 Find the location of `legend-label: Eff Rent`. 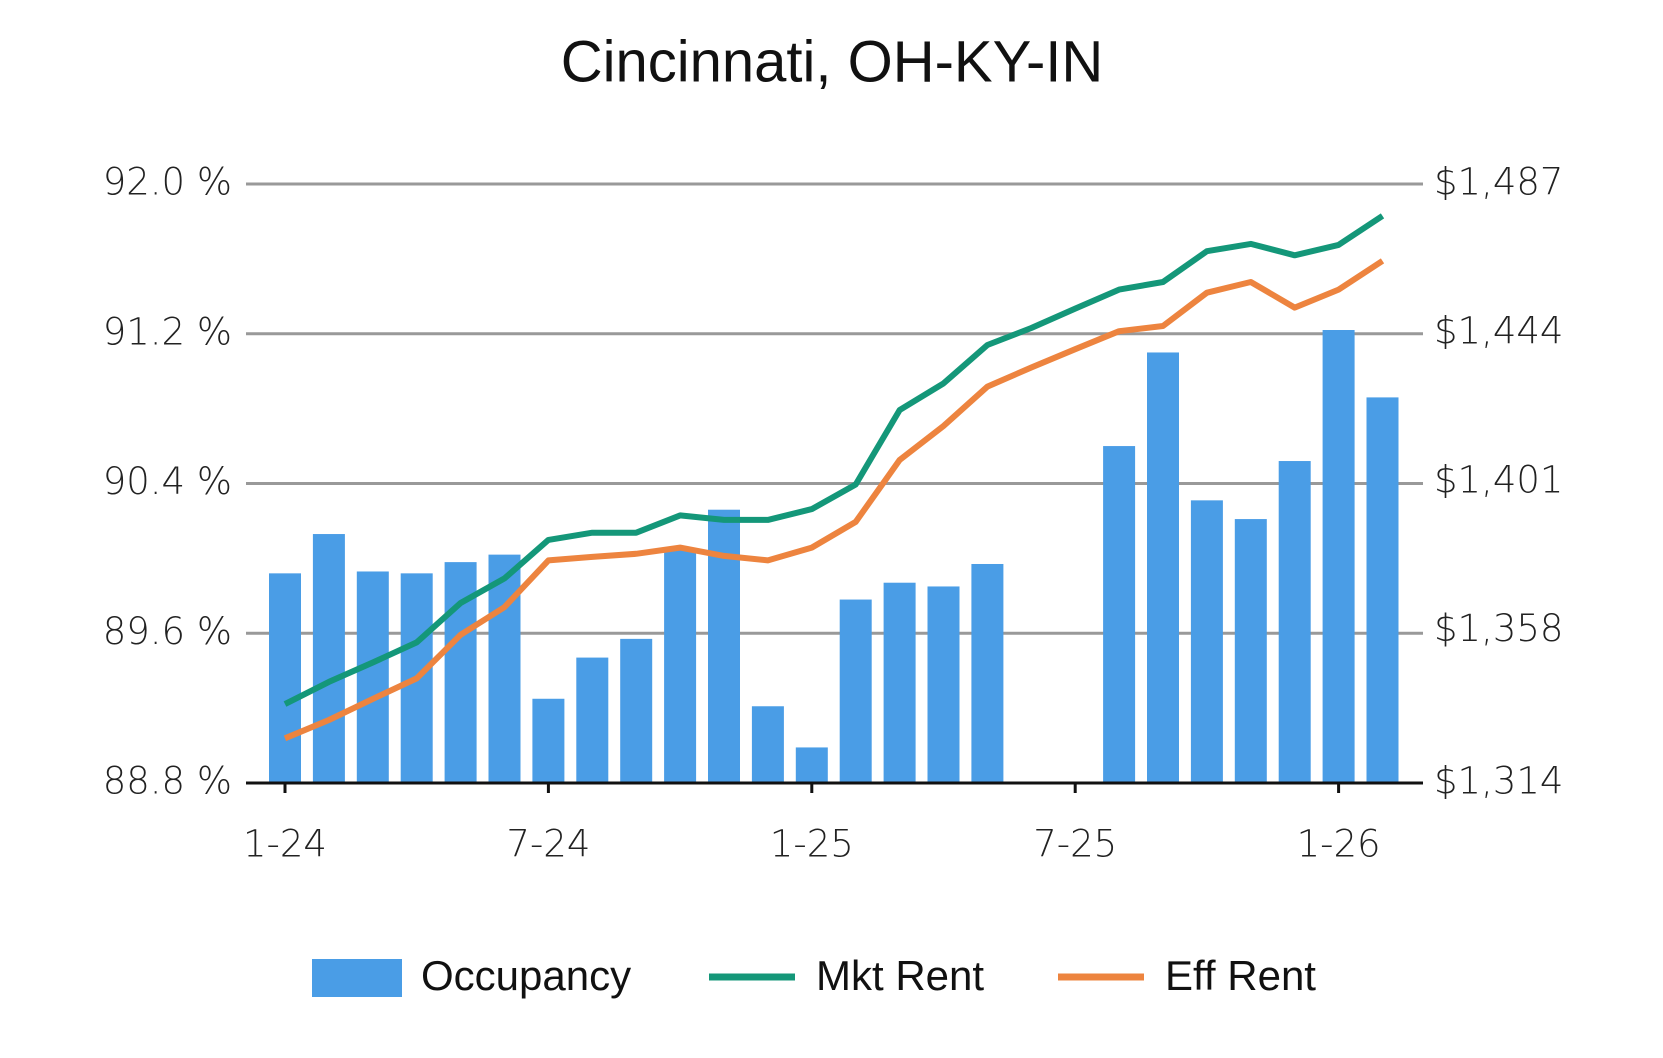

legend-label: Eff Rent is located at coordinates (1240, 975).